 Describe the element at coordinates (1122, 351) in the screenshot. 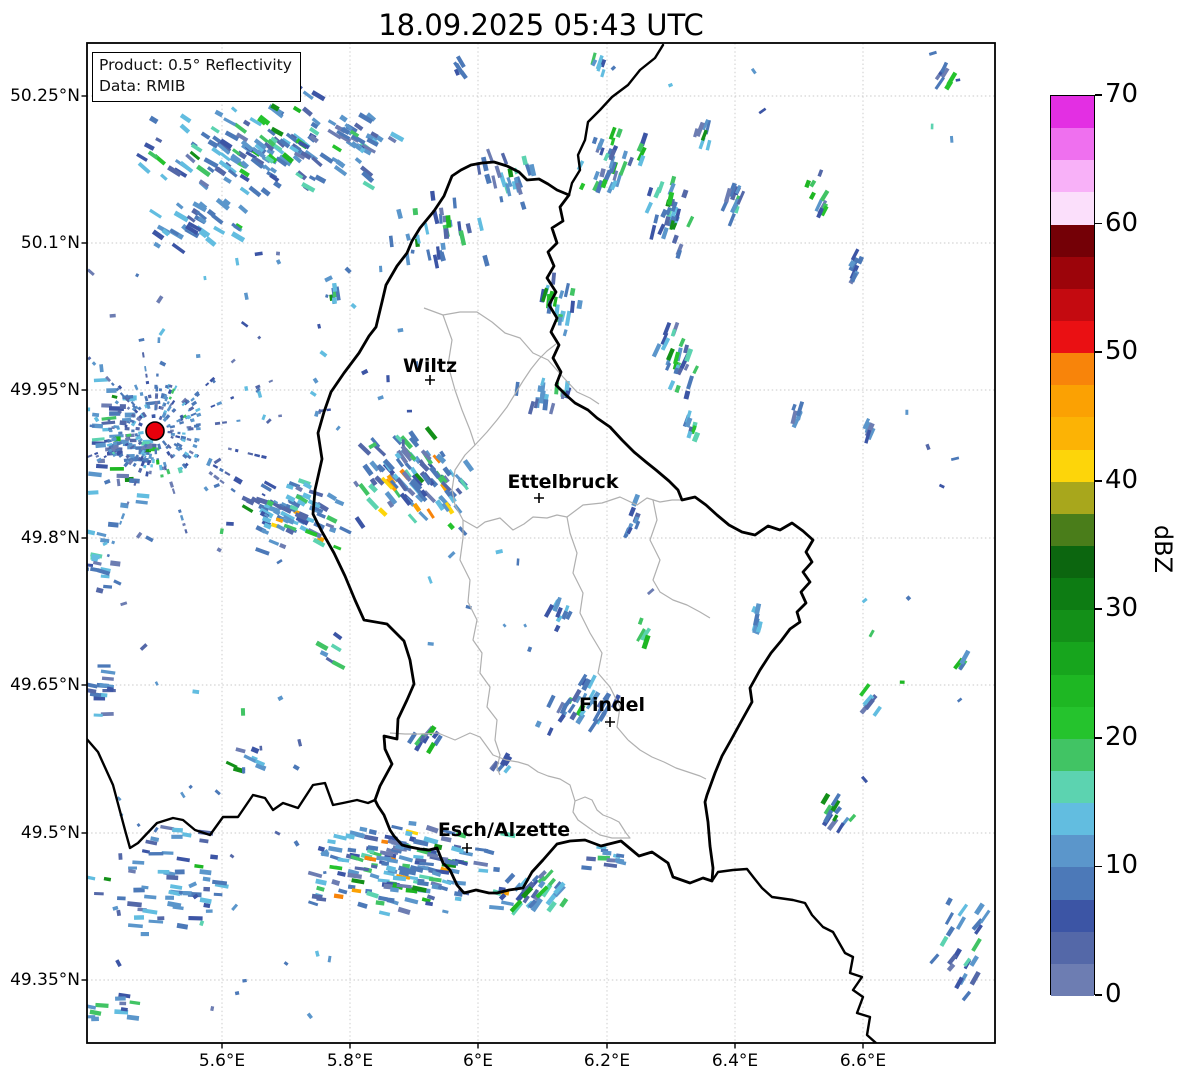

I see `colorbar-tick-label: 50` at that location.